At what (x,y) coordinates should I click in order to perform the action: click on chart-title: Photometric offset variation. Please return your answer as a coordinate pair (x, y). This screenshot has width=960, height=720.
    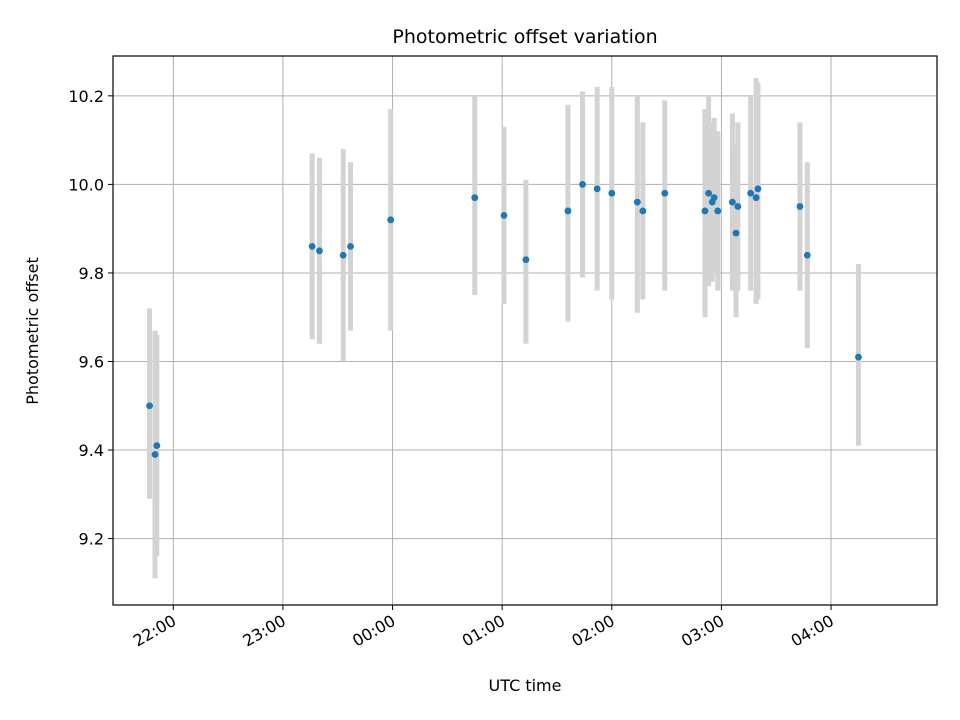
    Looking at the image, I should click on (524, 37).